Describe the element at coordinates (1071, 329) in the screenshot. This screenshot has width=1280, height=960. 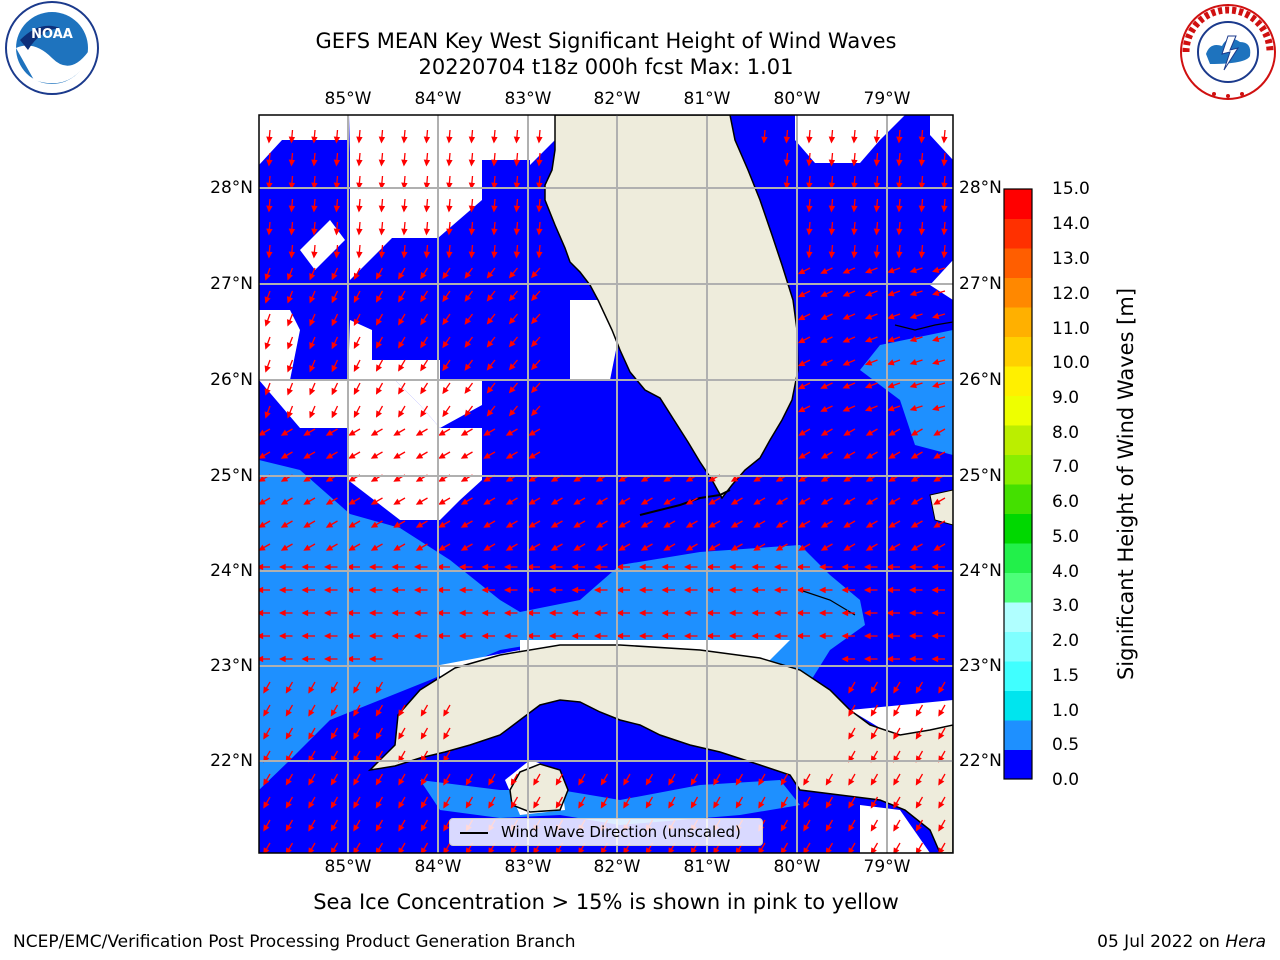
I see `colorbar-tick: 11.0` at that location.